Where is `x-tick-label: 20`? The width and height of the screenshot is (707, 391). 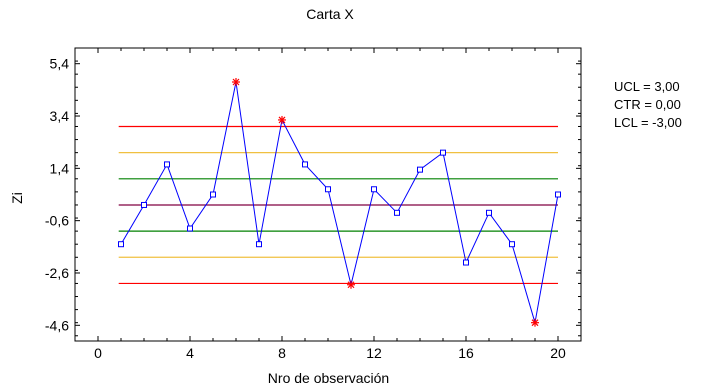 x-tick-label: 20 is located at coordinates (558, 353).